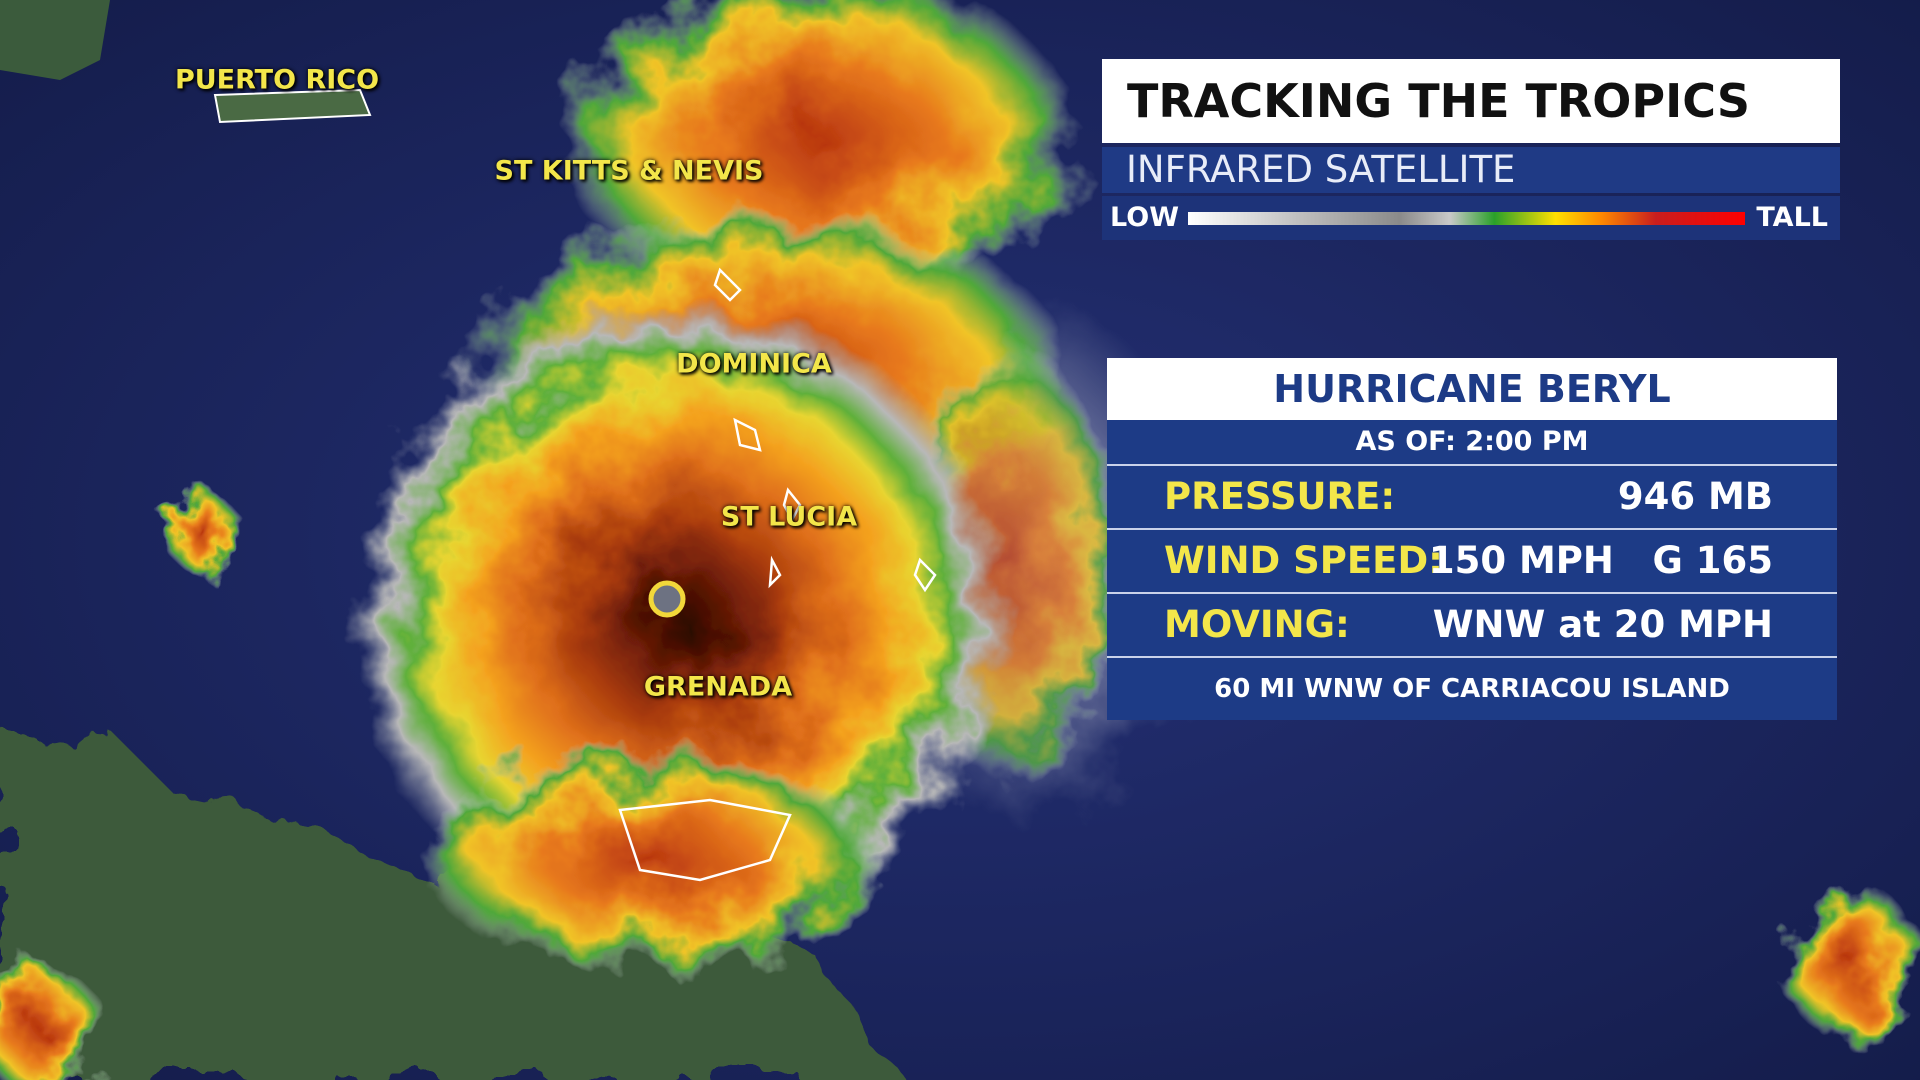 This screenshot has height=1080, width=1920. I want to click on legend-high: TALL, so click(1792, 217).